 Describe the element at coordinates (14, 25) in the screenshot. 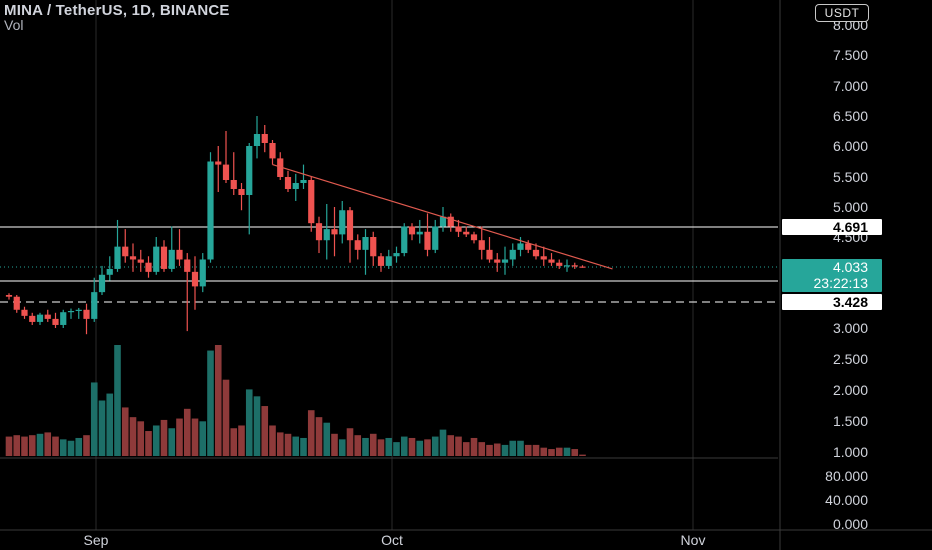

I see `volume-indicator-label: Vol` at that location.